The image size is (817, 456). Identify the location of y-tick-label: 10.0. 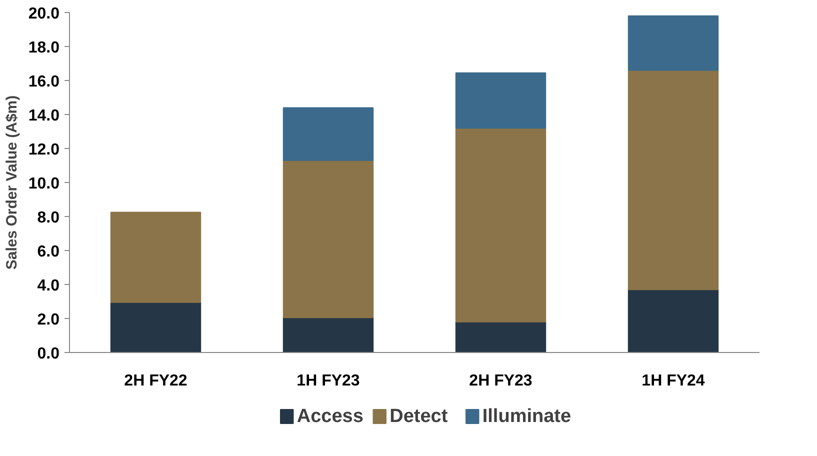
(44, 184).